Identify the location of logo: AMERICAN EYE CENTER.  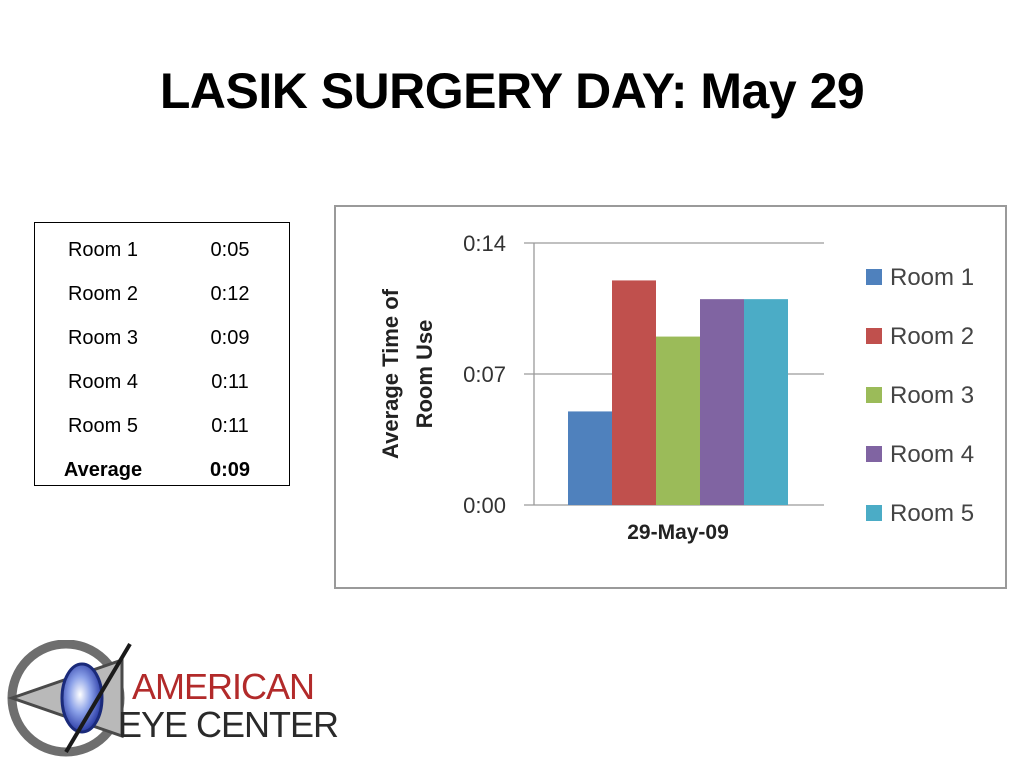
(174, 701).